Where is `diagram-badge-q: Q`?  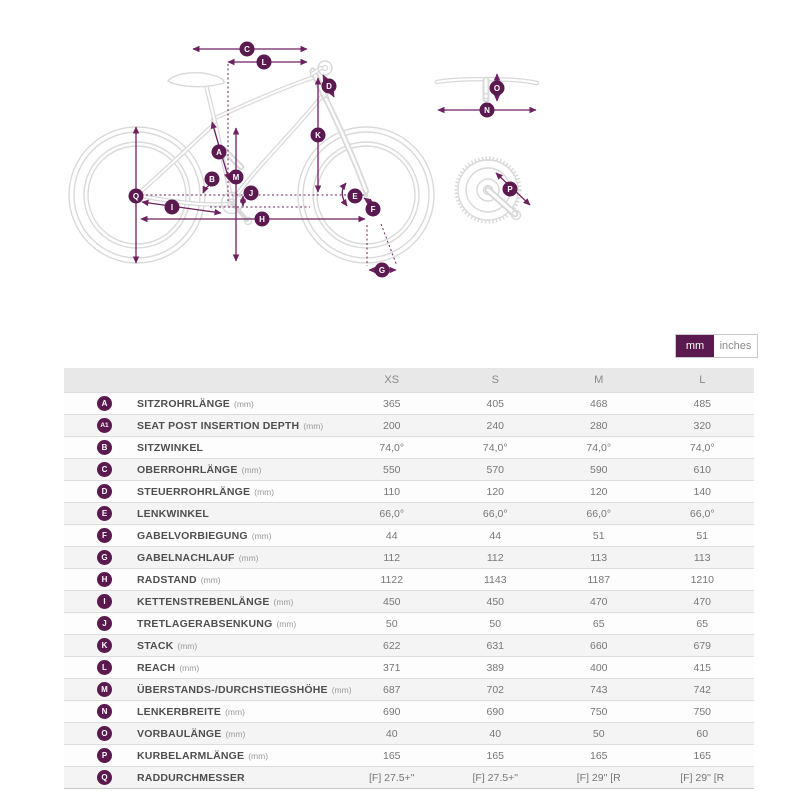 diagram-badge-q: Q is located at coordinates (136, 196).